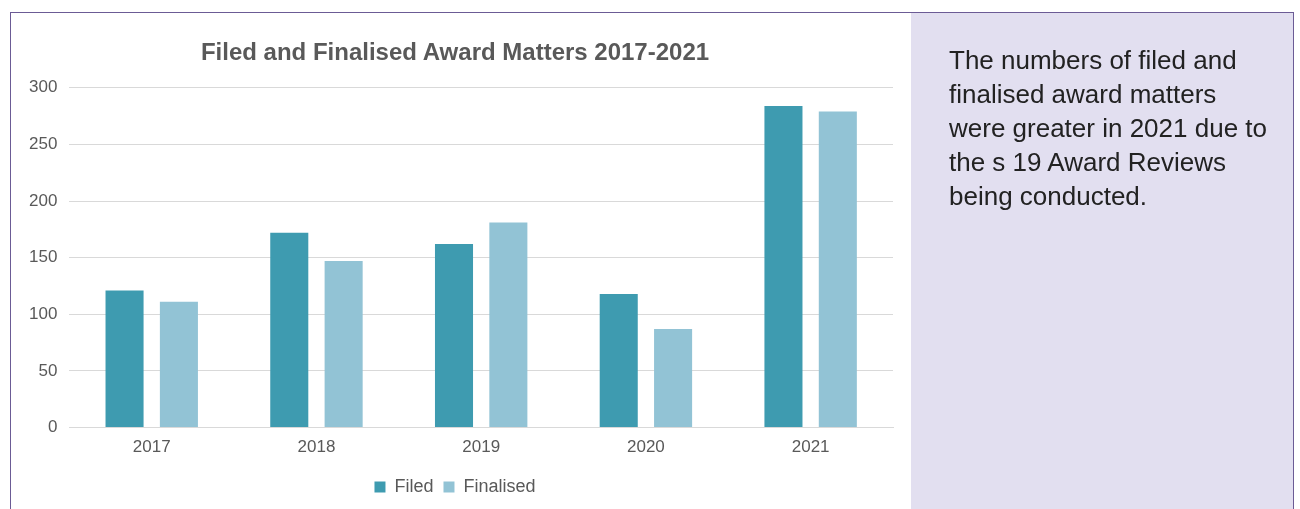 This screenshot has width=1300, height=509. What do you see at coordinates (414, 485) in the screenshot?
I see `legend-label: Filed` at bounding box center [414, 485].